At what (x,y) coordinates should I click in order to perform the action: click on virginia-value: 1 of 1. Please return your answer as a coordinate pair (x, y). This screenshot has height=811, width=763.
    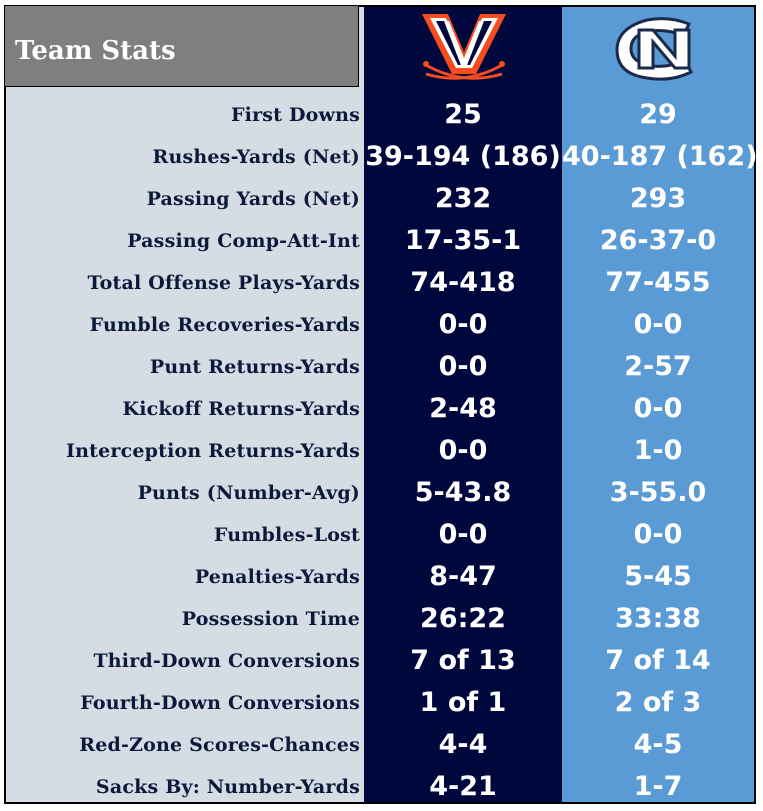
    Looking at the image, I should click on (463, 702).